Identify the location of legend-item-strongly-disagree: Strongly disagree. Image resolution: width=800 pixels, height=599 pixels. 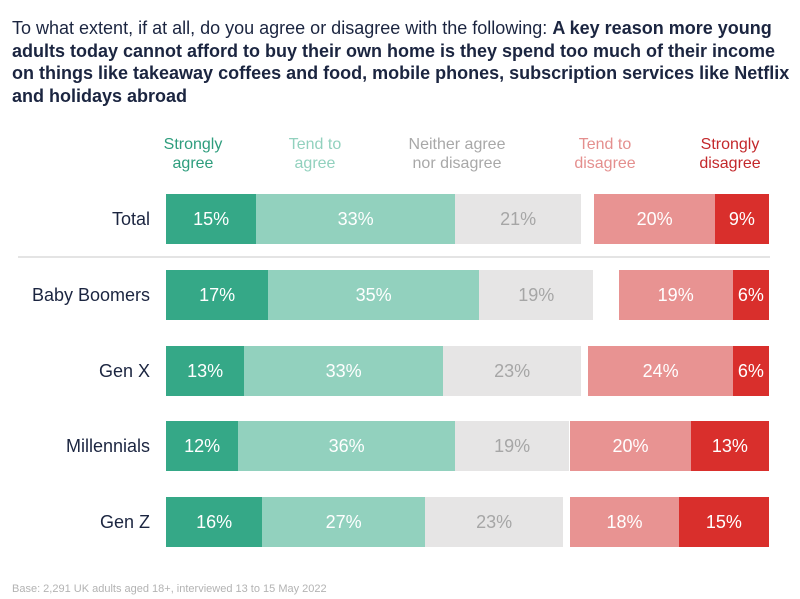
(730, 154).